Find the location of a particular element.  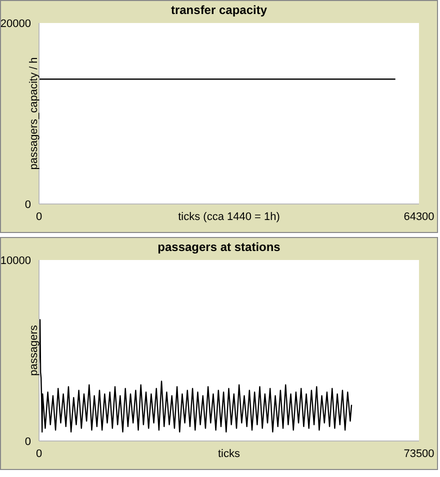

x-tick-label: 73500 is located at coordinates (419, 454).